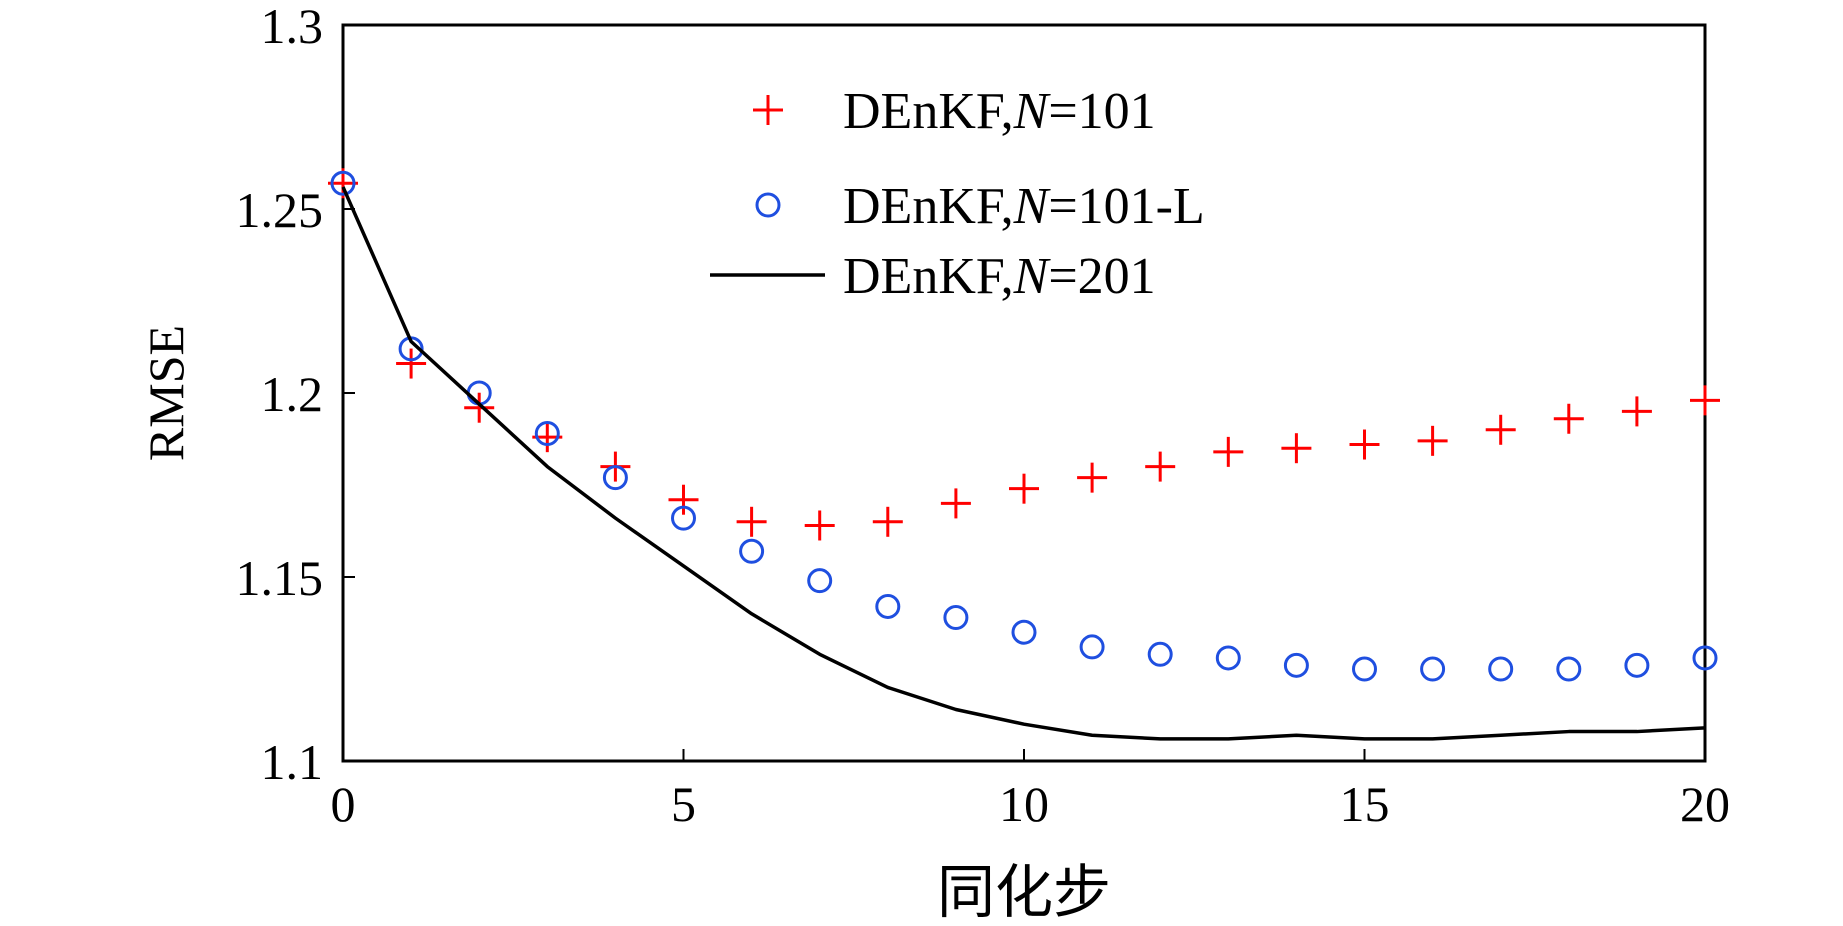  Describe the element at coordinates (1024, 892) in the screenshot. I see `x-axis-label: 同化步` at that location.